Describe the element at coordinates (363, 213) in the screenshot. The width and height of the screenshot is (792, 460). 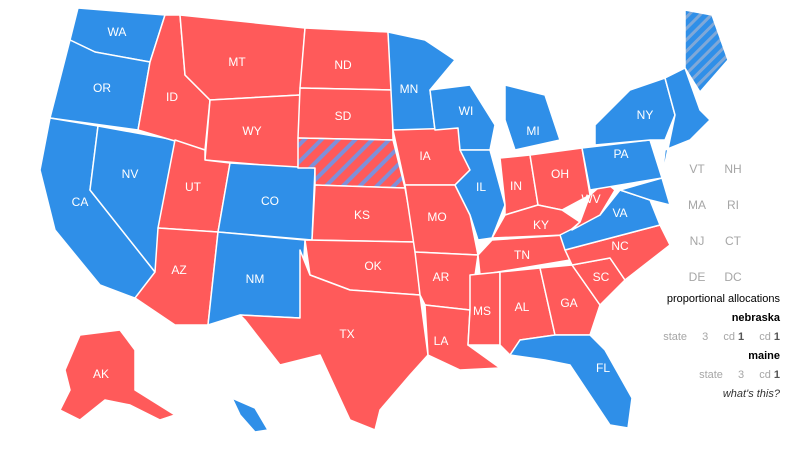
I see `state-ks` at that location.